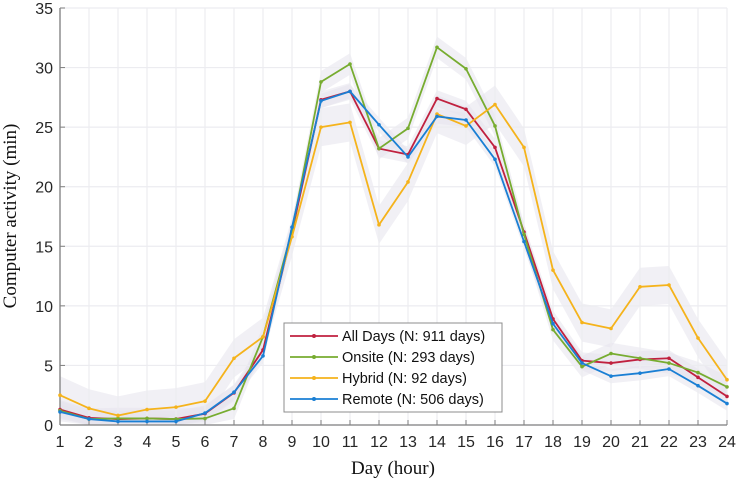 The width and height of the screenshot is (739, 482). I want to click on x-tick-label: 16, so click(495, 442).